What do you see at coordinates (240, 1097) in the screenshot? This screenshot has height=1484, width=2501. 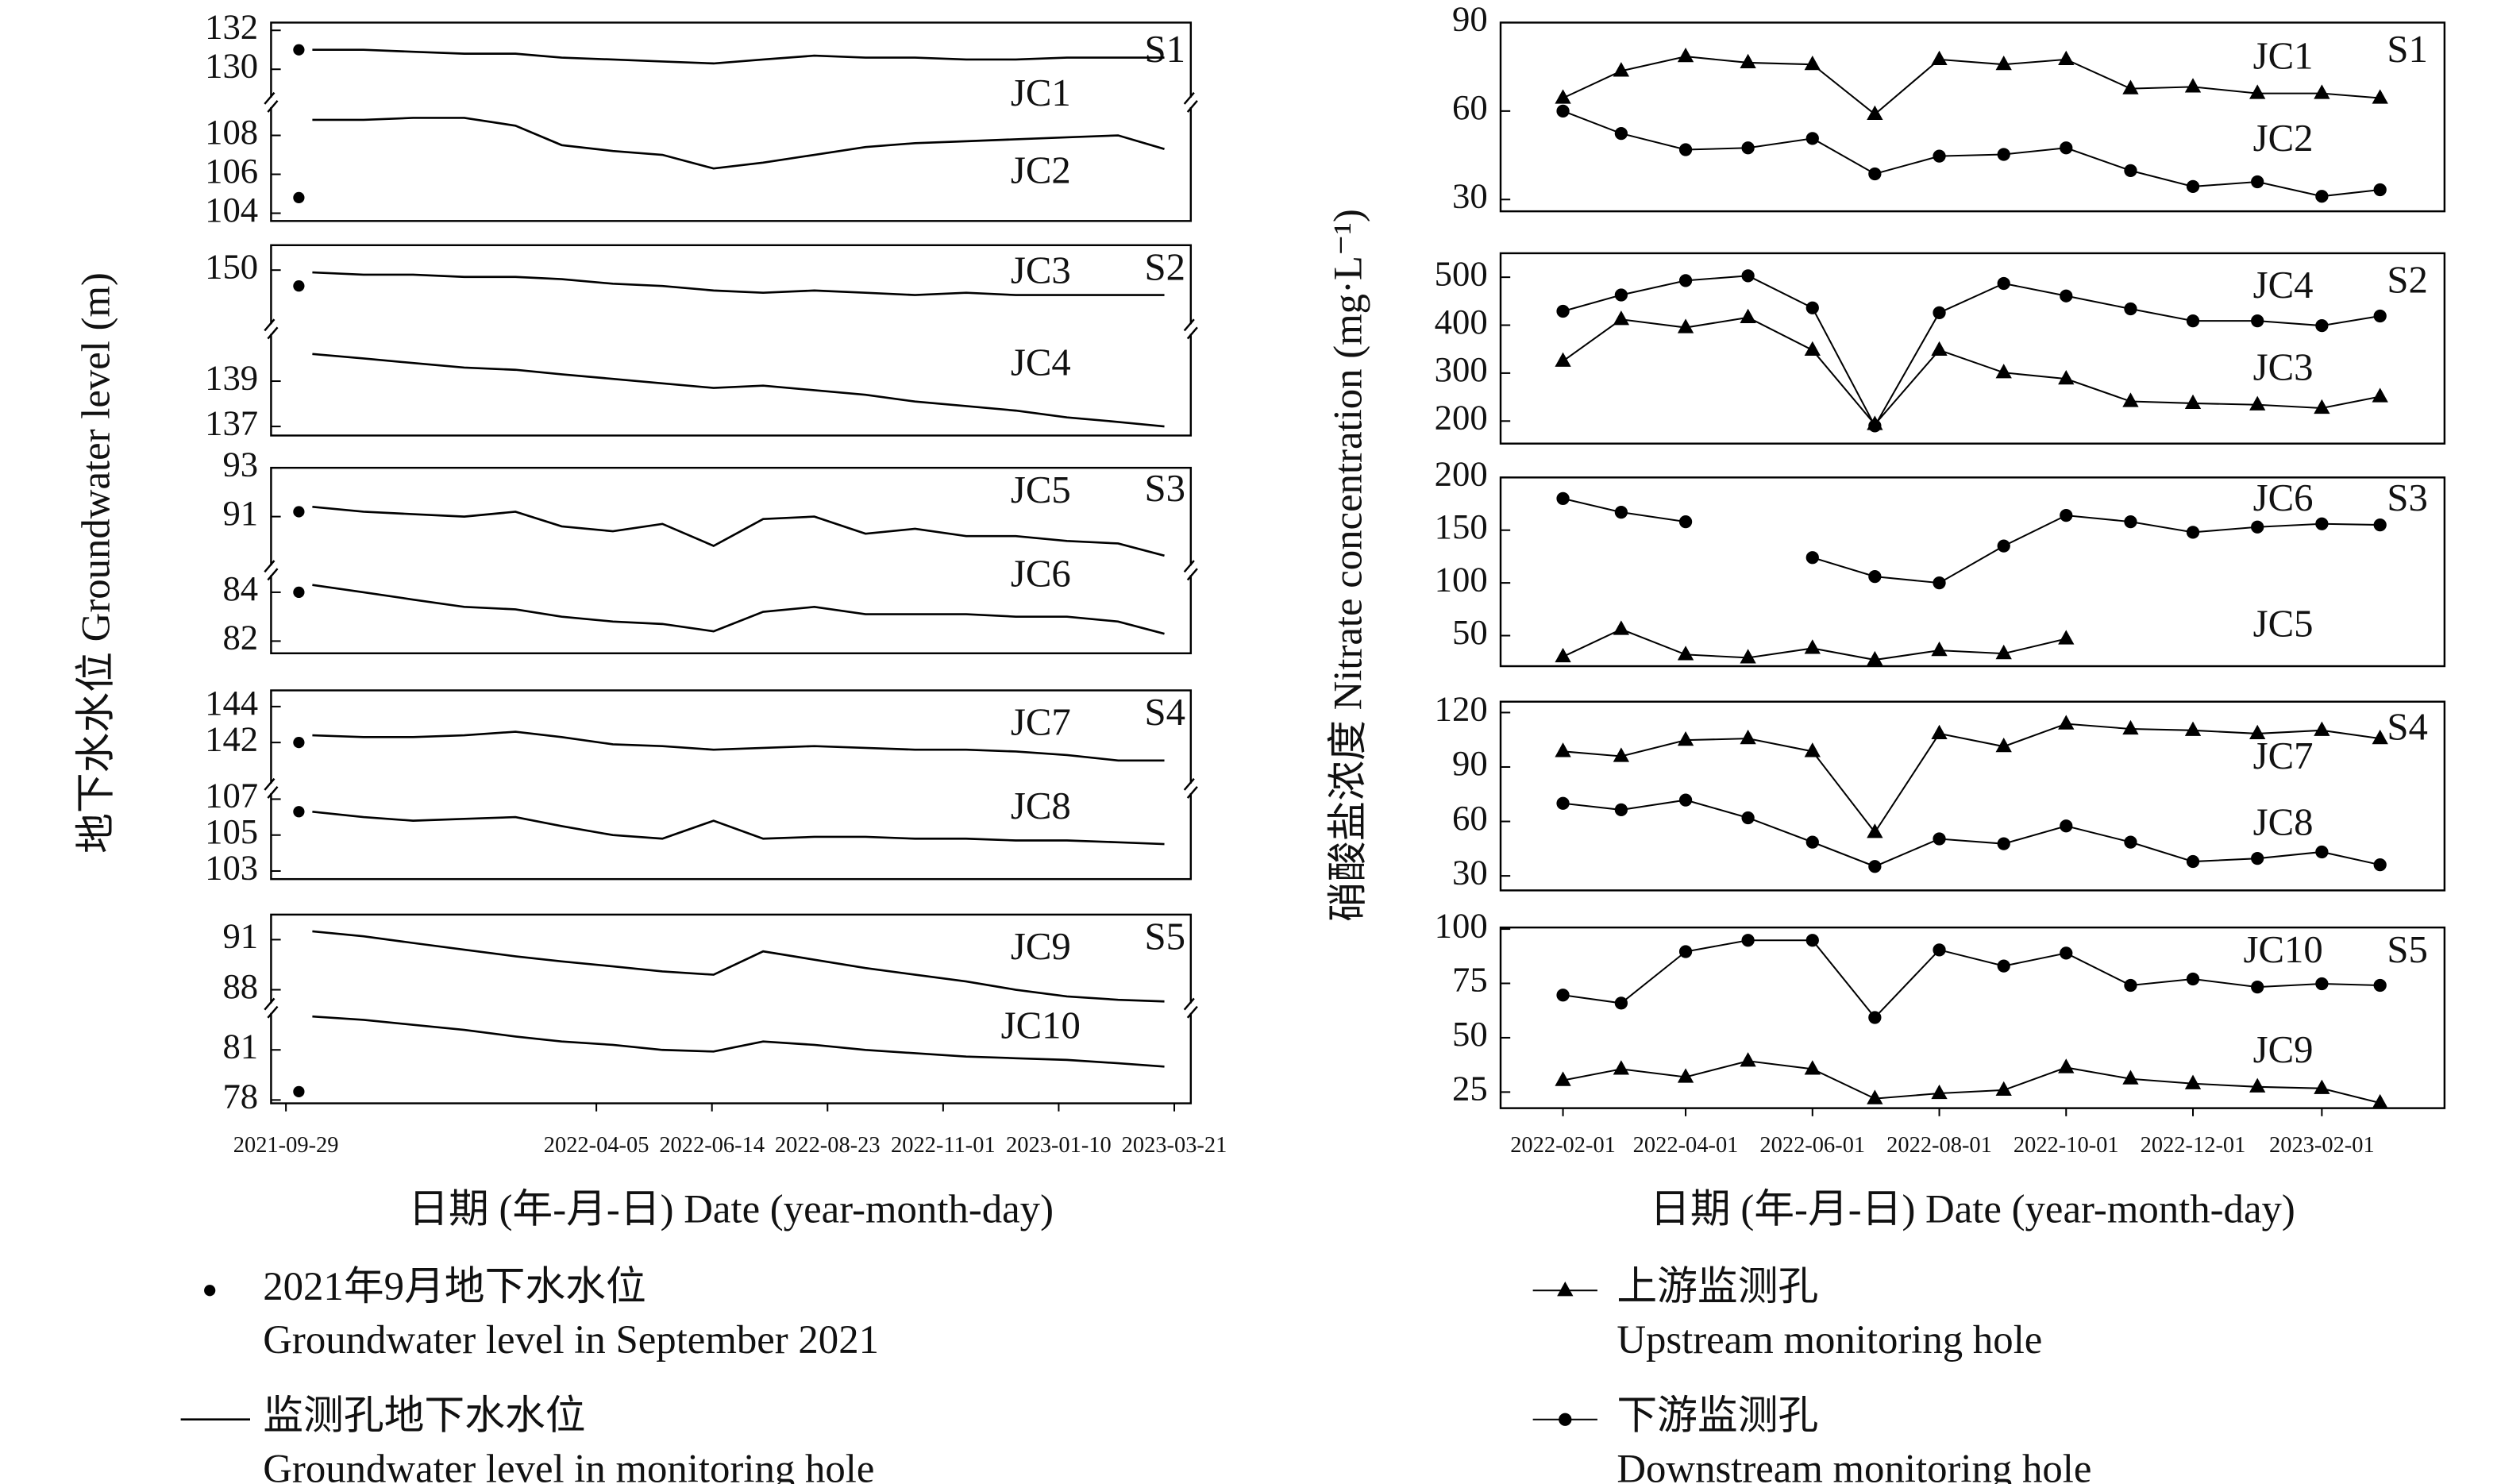 I see `y-tick-label: 78` at bounding box center [240, 1097].